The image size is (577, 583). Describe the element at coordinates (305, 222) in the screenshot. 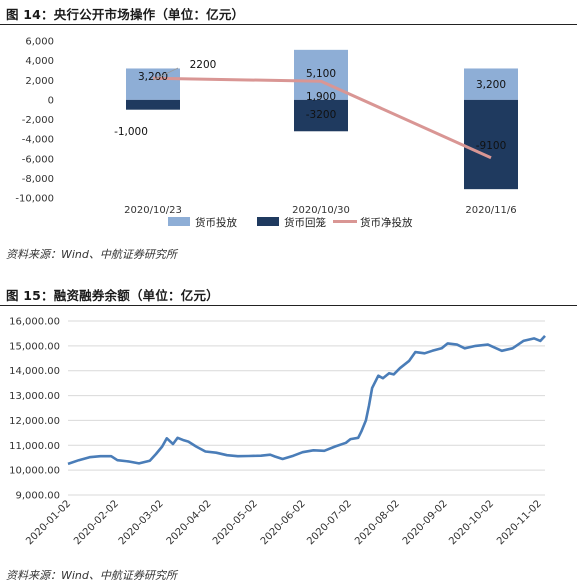

I see `legend-label: 货币回笼` at that location.